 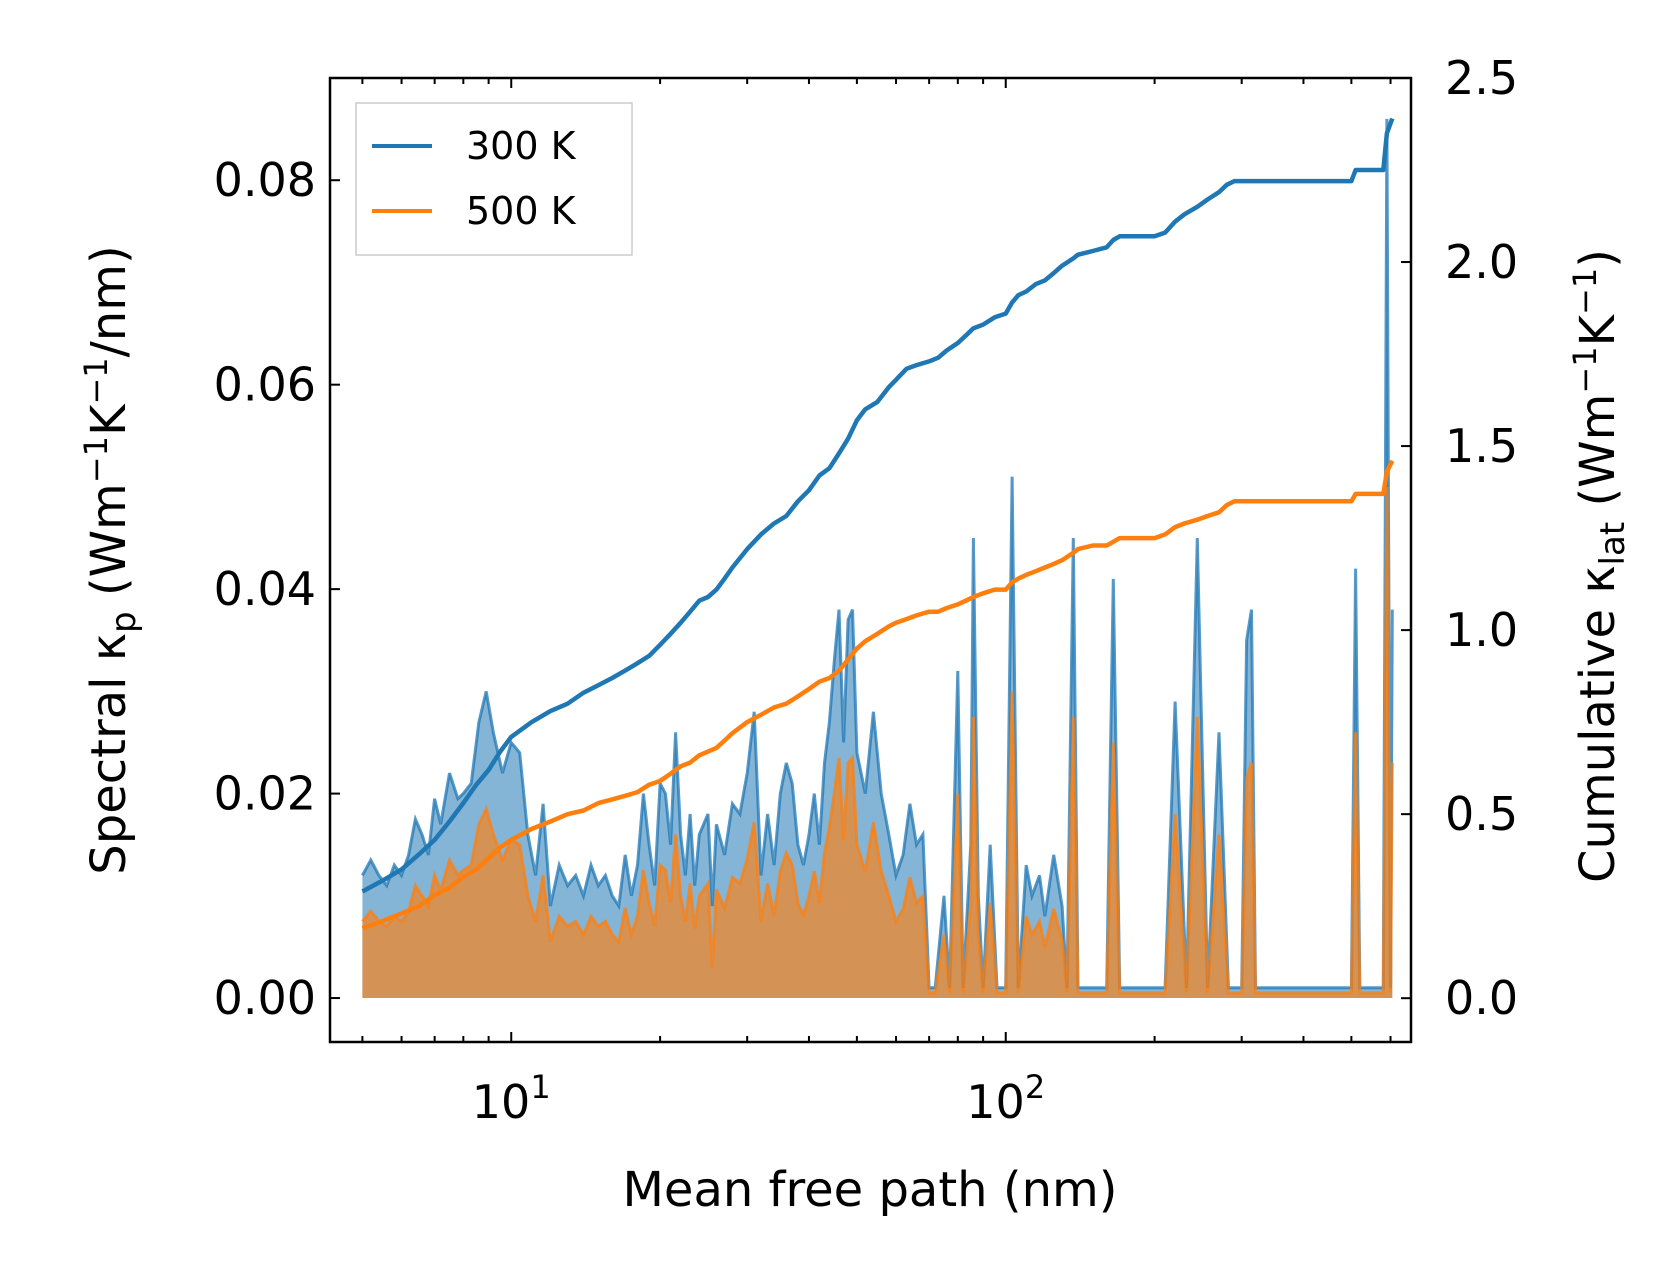 What do you see at coordinates (109, 301) in the screenshot?
I see `y-left-label-suffix: /nm)` at bounding box center [109, 301].